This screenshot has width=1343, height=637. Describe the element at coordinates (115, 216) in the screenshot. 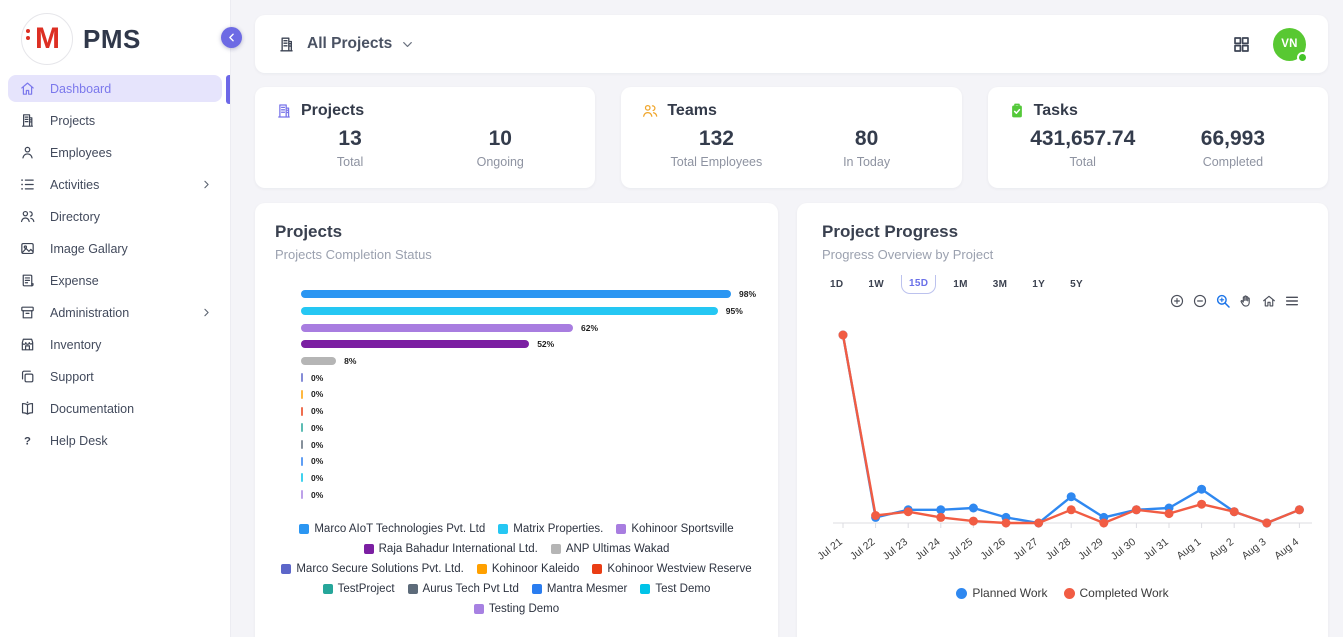

I see `sidebar-item-directory: Directory` at that location.